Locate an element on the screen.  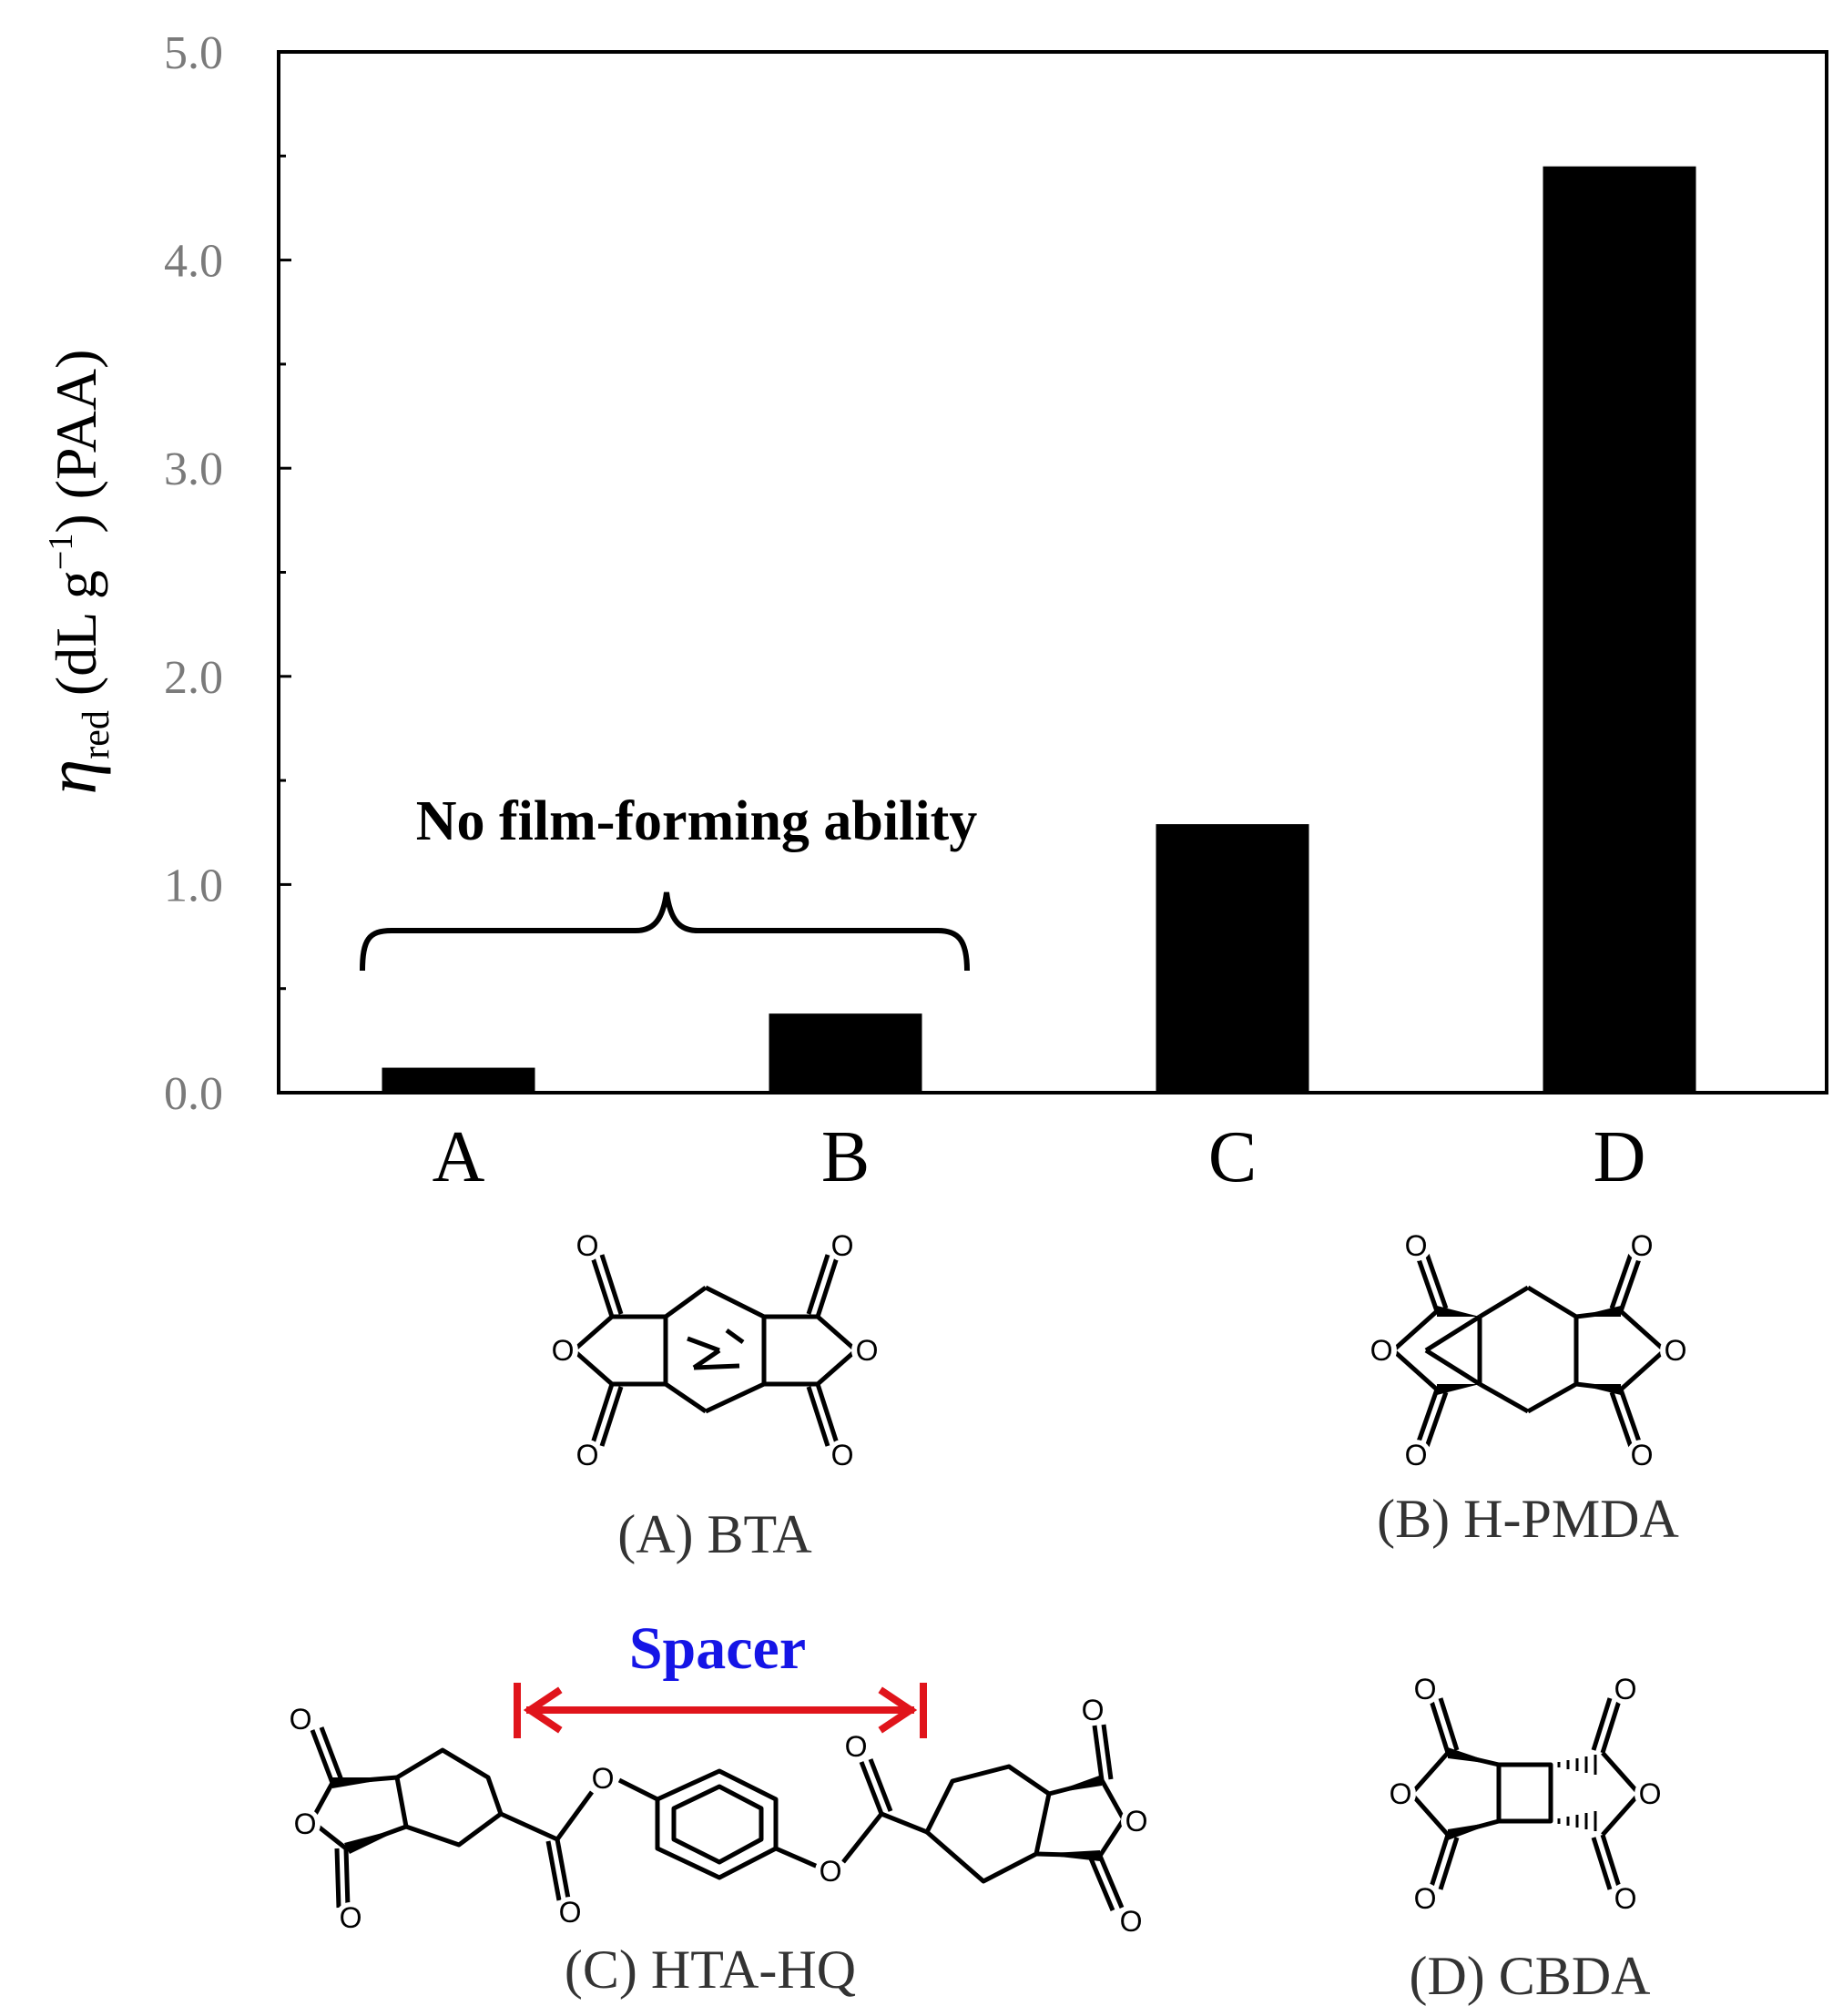
structure-bta is located at coordinates (715, 1350).